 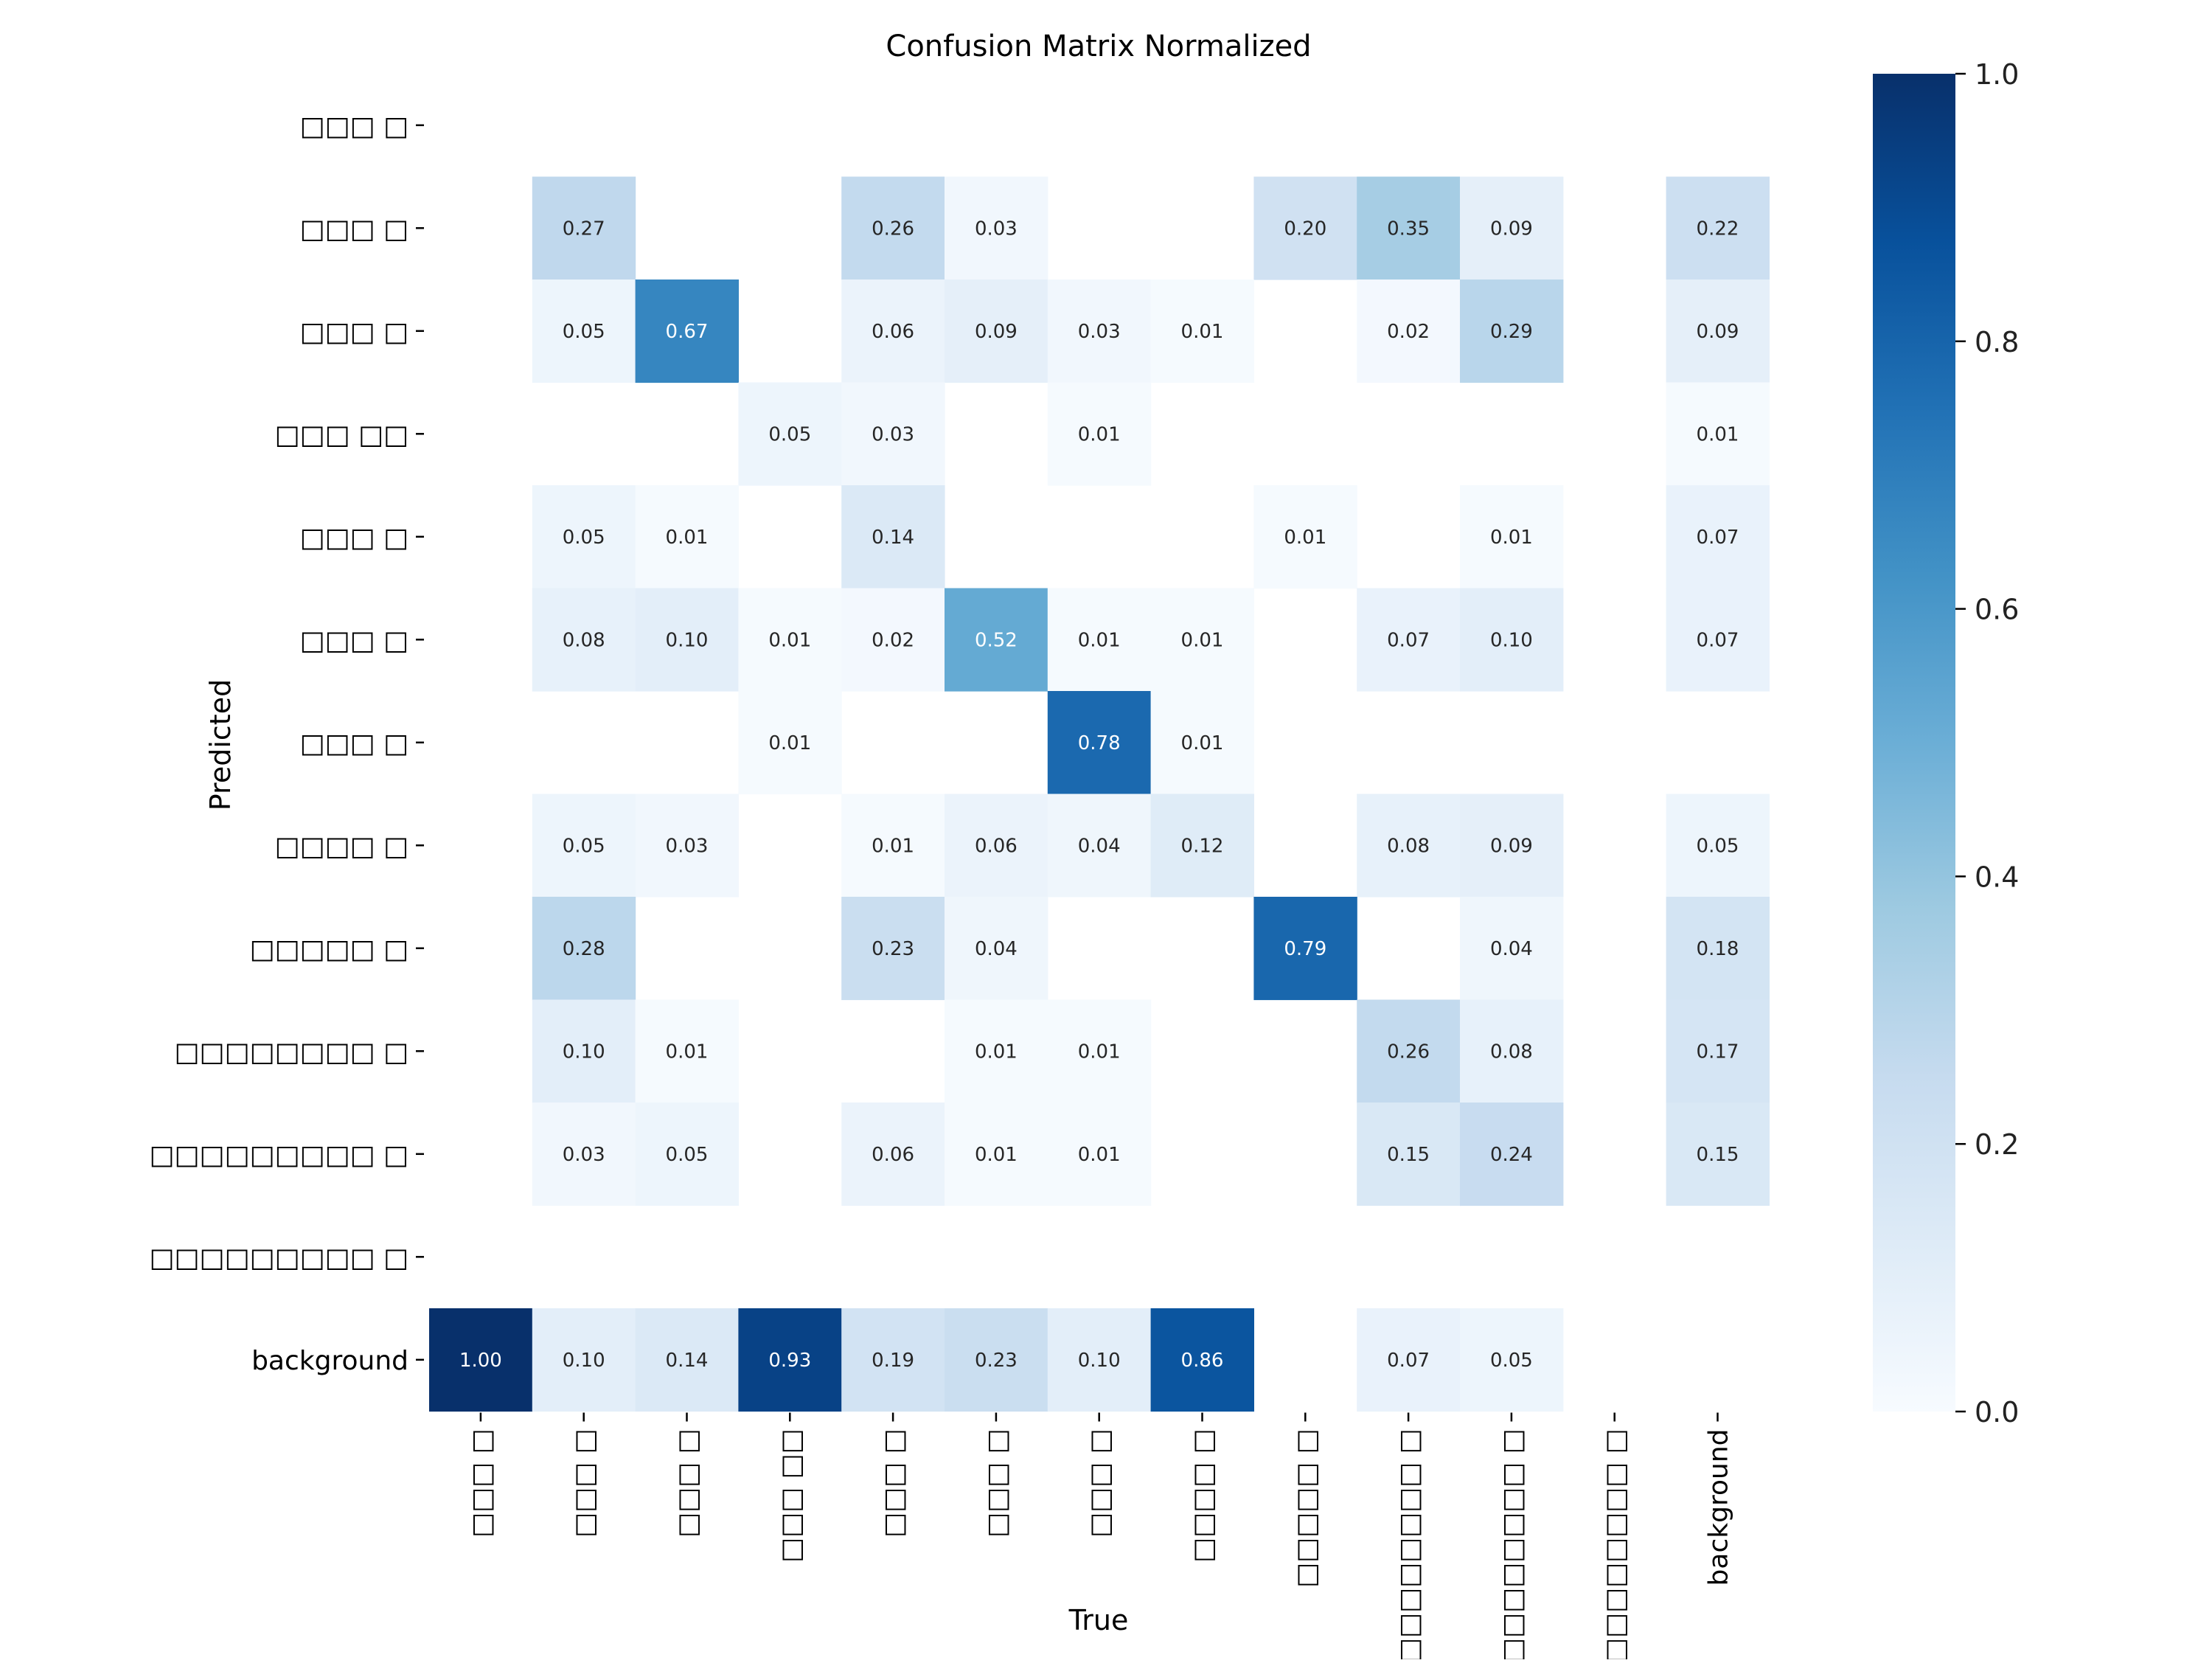 What do you see at coordinates (1718, 1052) in the screenshot?
I see `cell-value-label: 0.17` at bounding box center [1718, 1052].